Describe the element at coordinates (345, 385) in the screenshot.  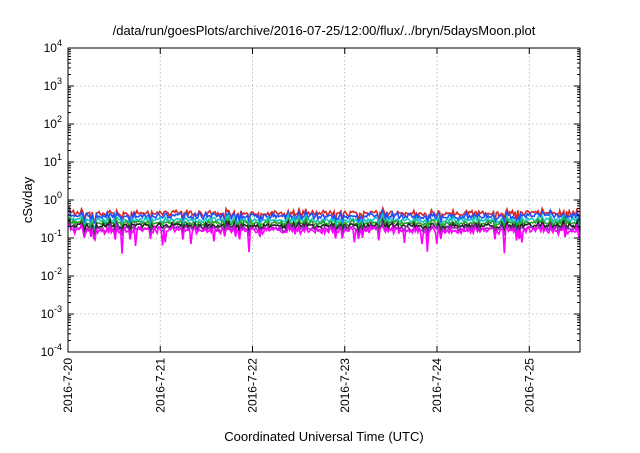
I see `x-tick-label: 2016-7-23` at that location.